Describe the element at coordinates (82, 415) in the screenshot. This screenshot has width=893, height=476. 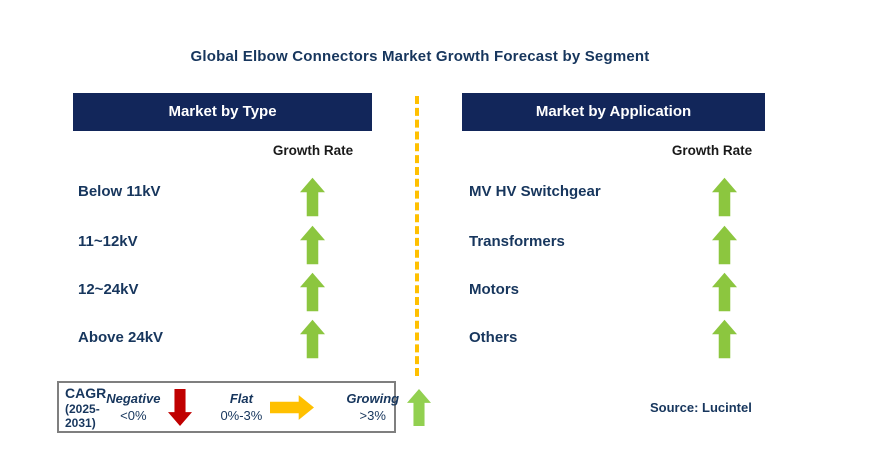
I see `cagr-period: (2025-2031)` at that location.